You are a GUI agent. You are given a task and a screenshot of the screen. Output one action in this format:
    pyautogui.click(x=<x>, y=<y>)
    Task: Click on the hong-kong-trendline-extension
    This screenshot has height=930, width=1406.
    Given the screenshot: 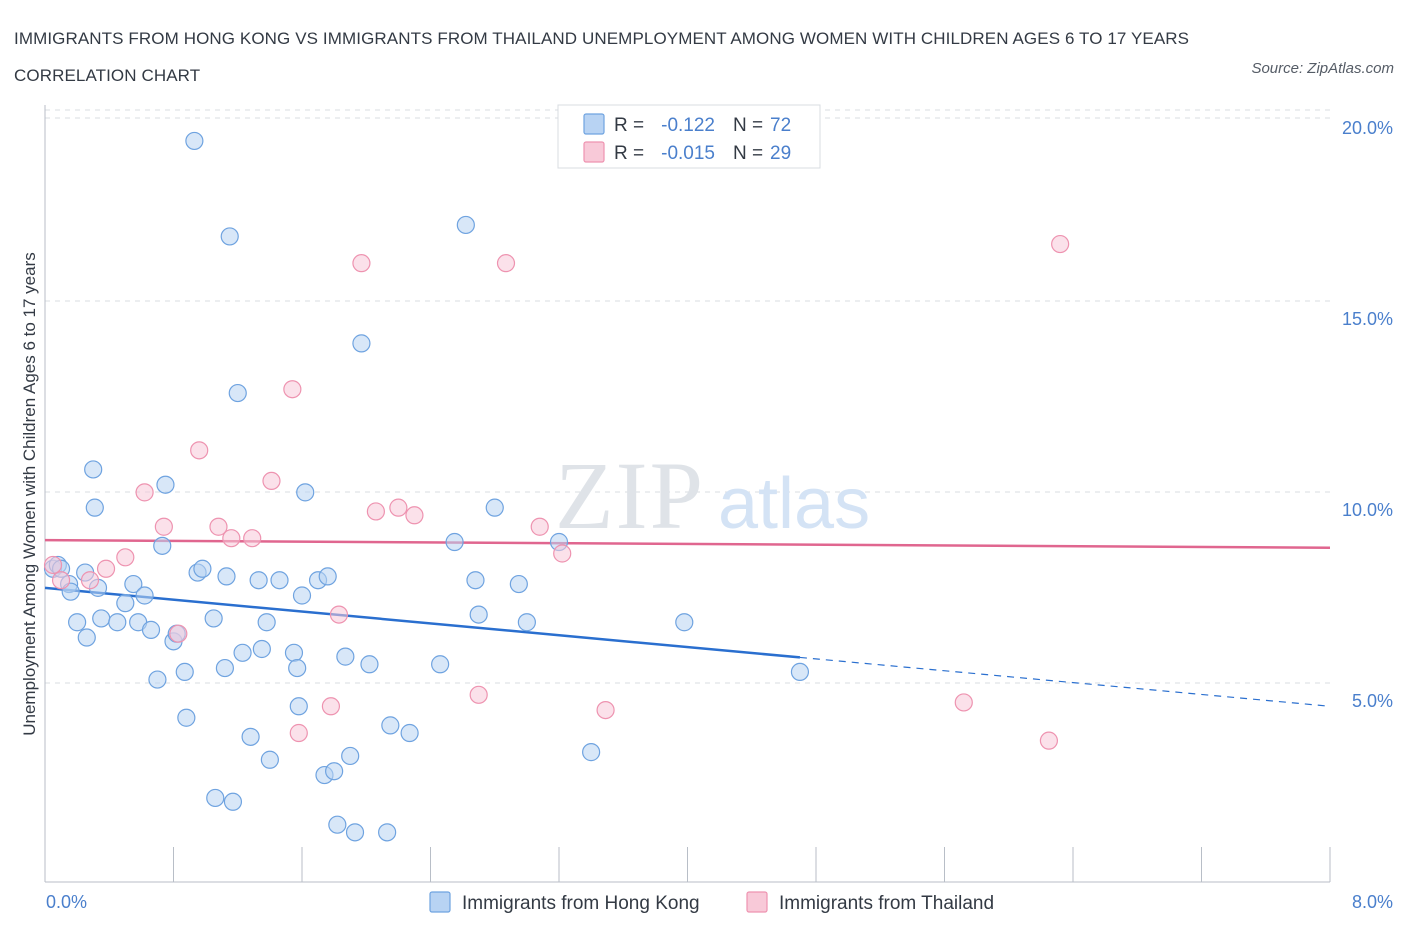 What is the action you would take?
    pyautogui.click(x=1065, y=681)
    